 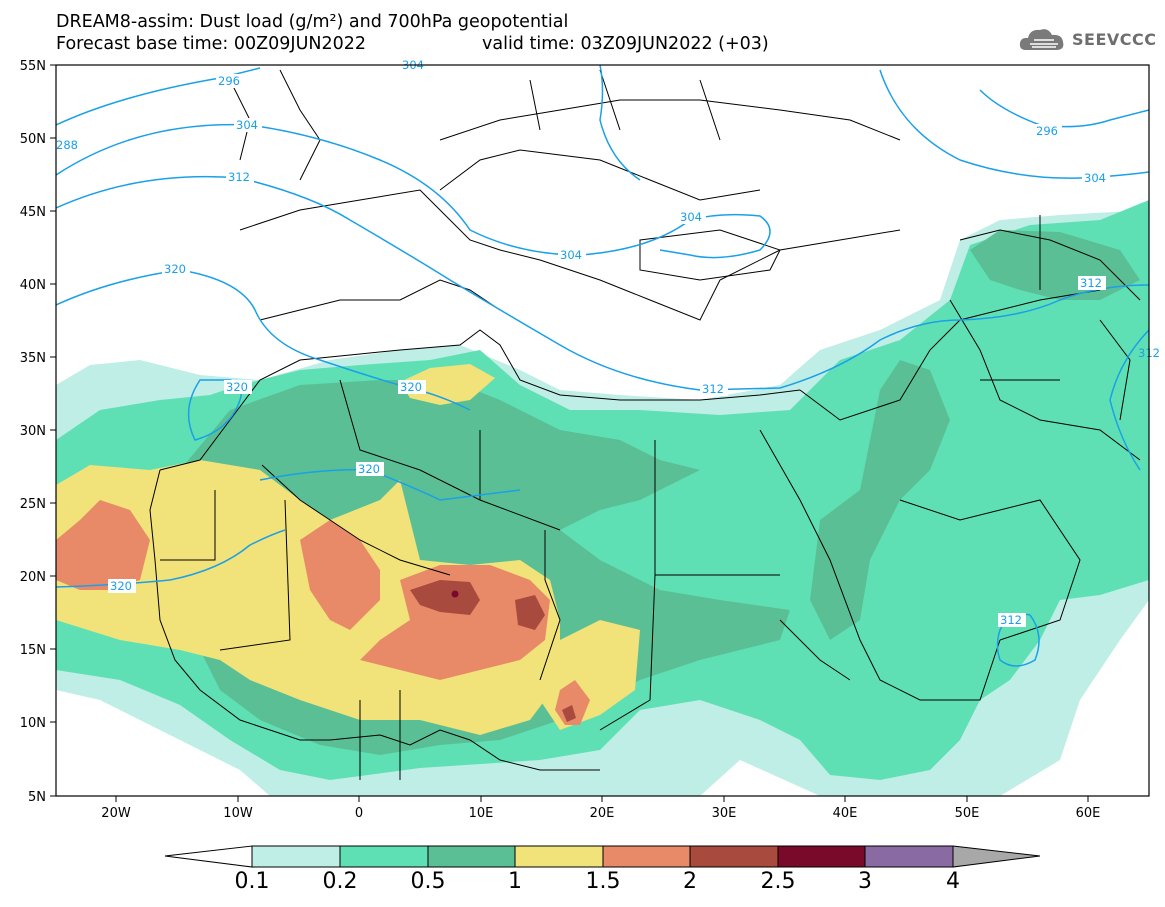 I want to click on lat-label: 40N, so click(x=33, y=285).